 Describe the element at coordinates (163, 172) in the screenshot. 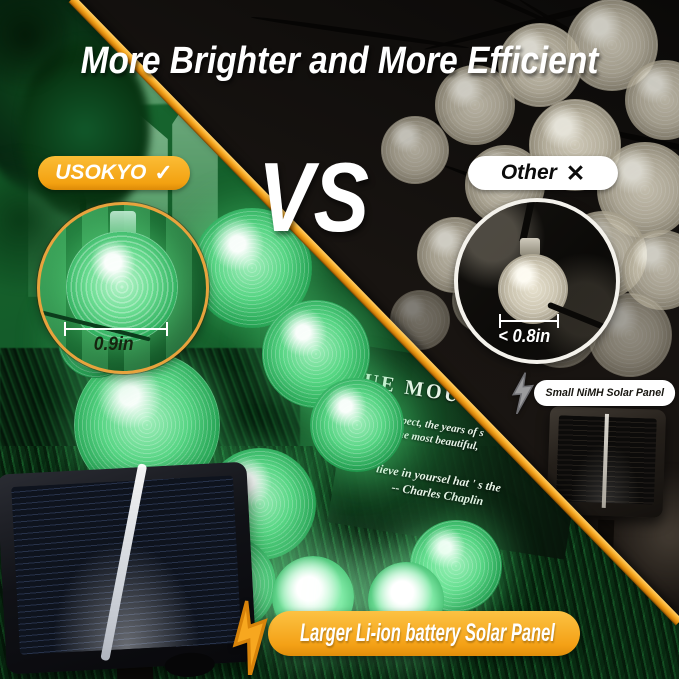

I see `check-icon: ✓` at that location.